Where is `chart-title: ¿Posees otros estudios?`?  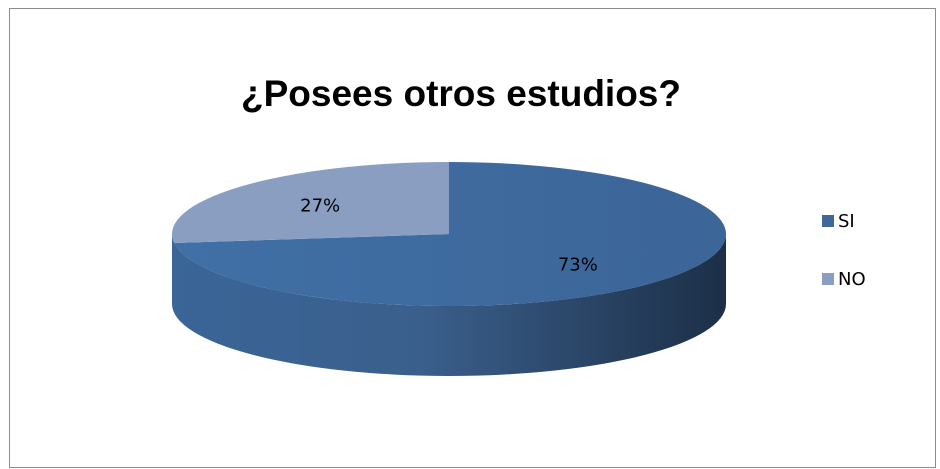
chart-title: ¿Posees otros estudios? is located at coordinates (461, 93).